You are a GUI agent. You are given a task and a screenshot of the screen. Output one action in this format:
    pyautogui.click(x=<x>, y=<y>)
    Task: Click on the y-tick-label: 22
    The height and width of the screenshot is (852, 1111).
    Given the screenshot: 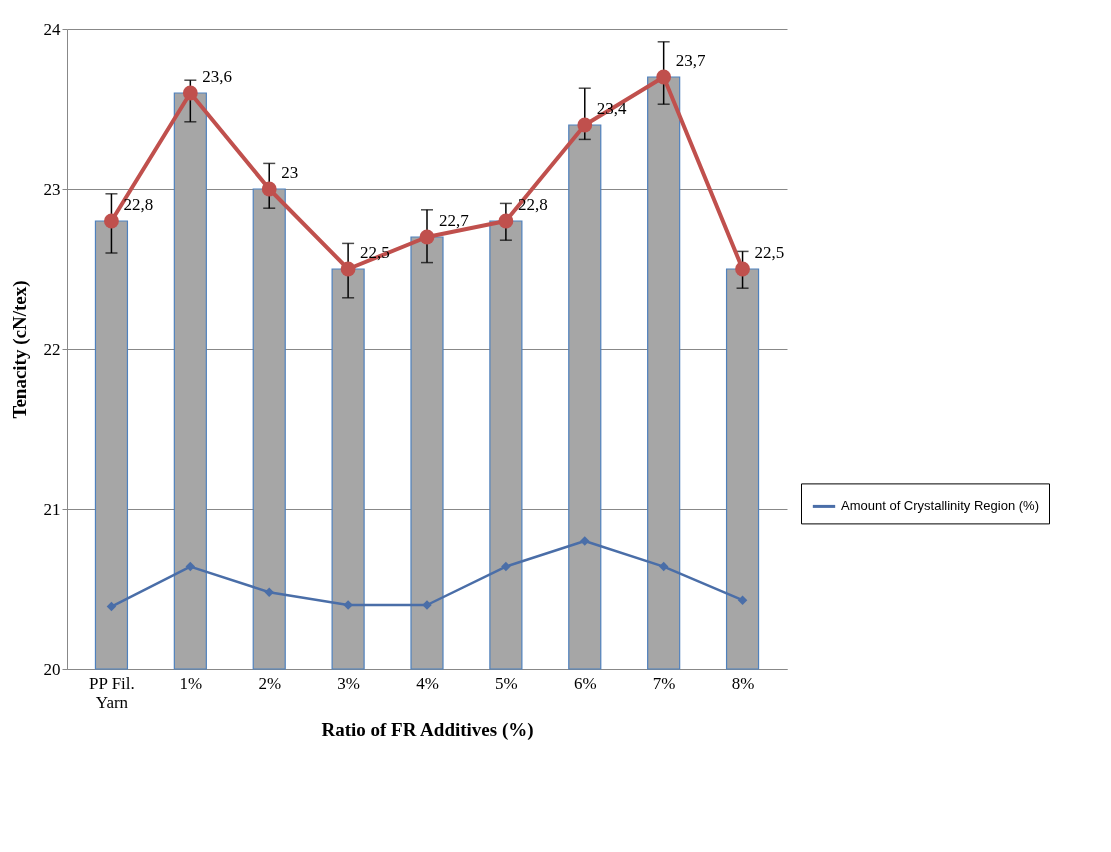 What is the action you would take?
    pyautogui.click(x=52, y=349)
    